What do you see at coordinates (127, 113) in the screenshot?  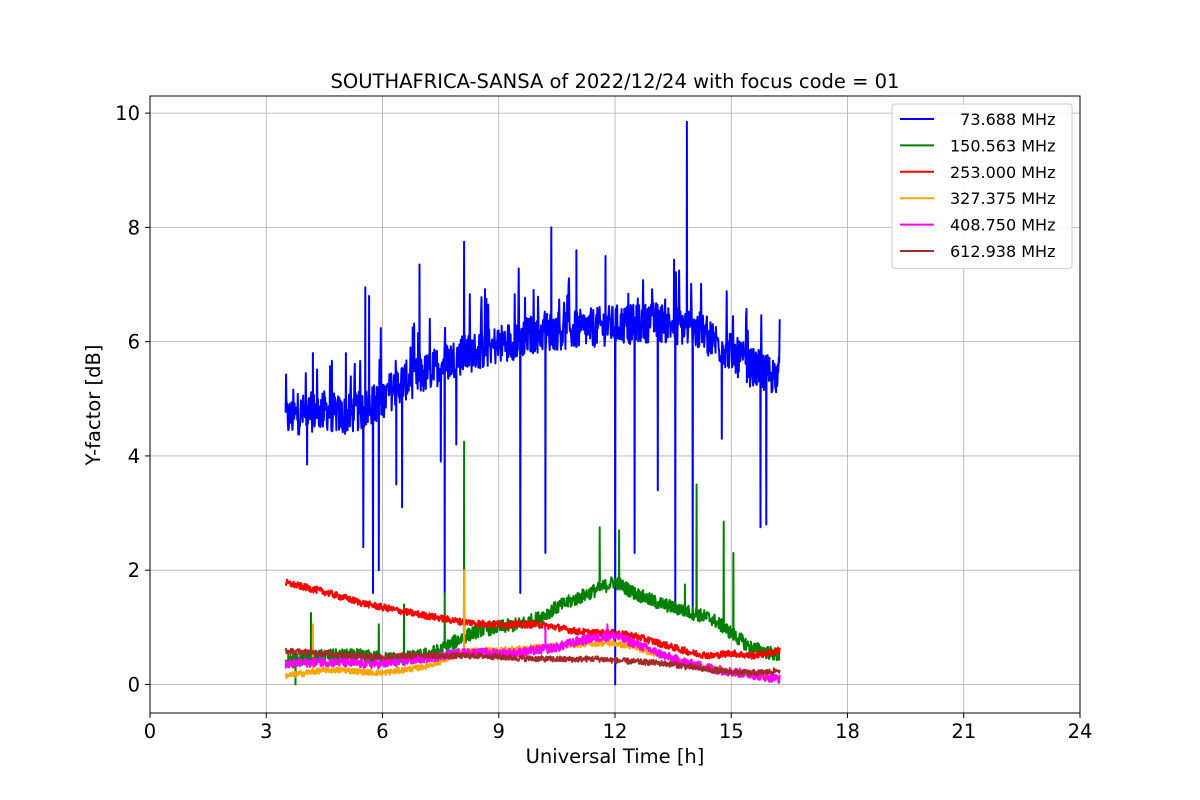 I see `y-tick-label: 10` at bounding box center [127, 113].